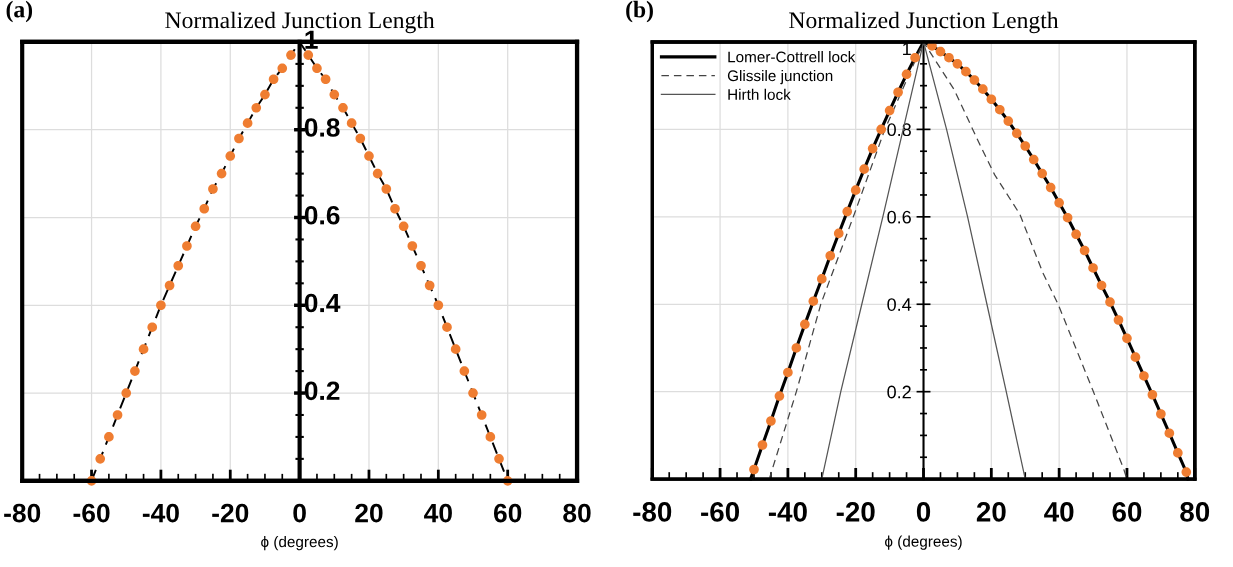 Image resolution: width=1233 pixels, height=567 pixels. Describe the element at coordinates (639, 11) in the screenshot. I see `text: (b)` at that location.